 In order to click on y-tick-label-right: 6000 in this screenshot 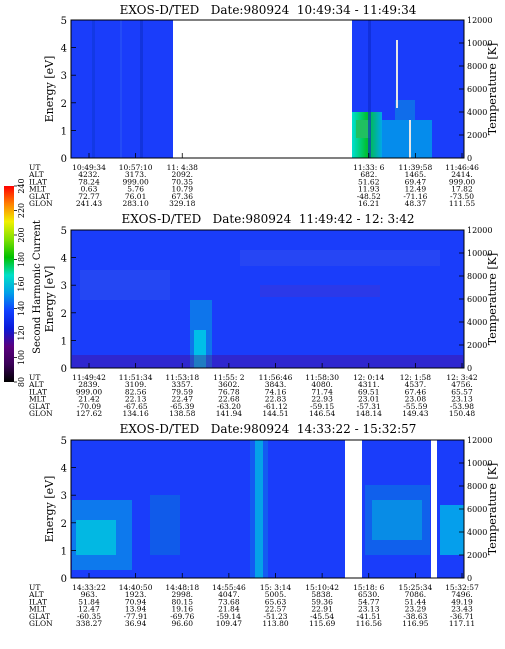, I will do `click(477, 299)`.